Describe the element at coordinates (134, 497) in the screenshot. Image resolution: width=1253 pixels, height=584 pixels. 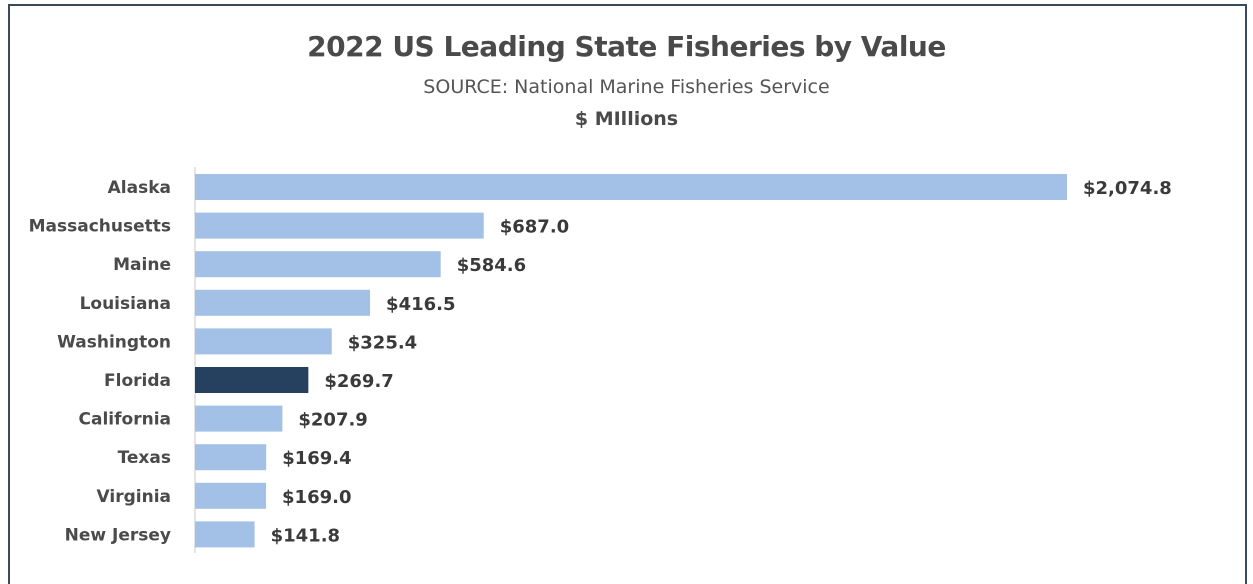
I see `category-label: Virginia` at that location.